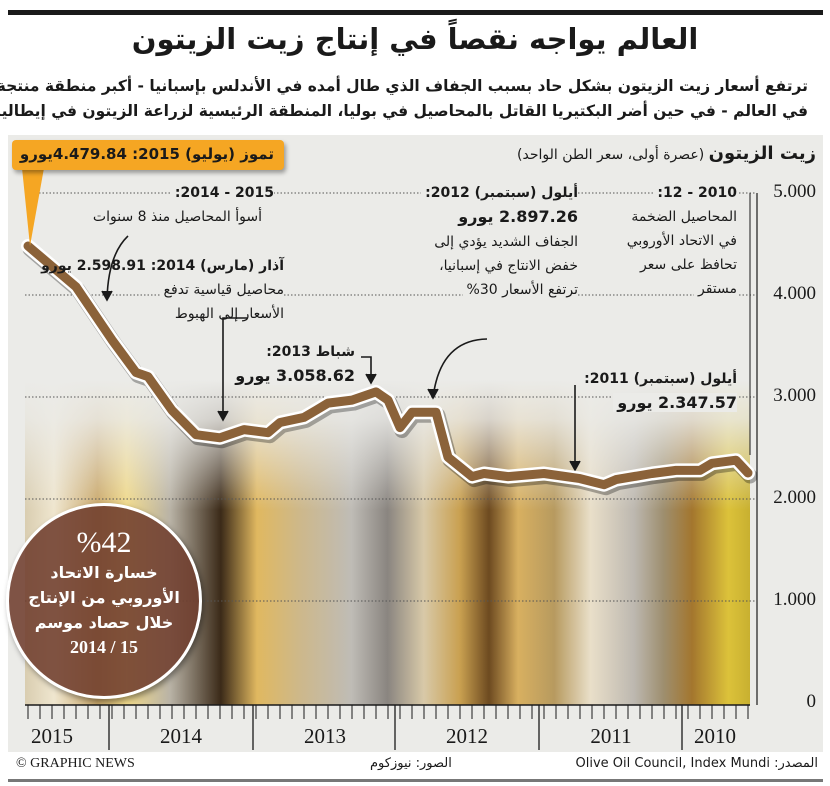  Describe the element at coordinates (107, 296) in the screenshot. I see `arrow-2015-head` at that location.